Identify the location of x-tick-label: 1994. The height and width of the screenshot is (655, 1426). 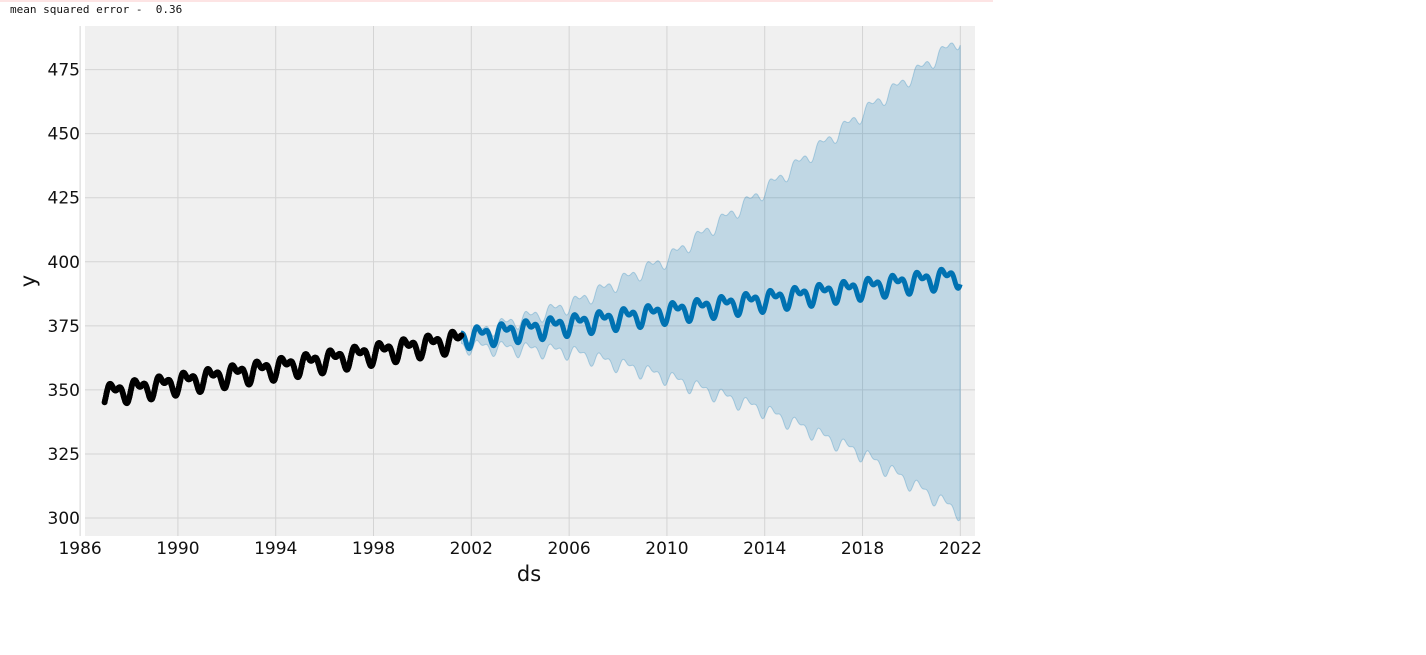
(275, 549).